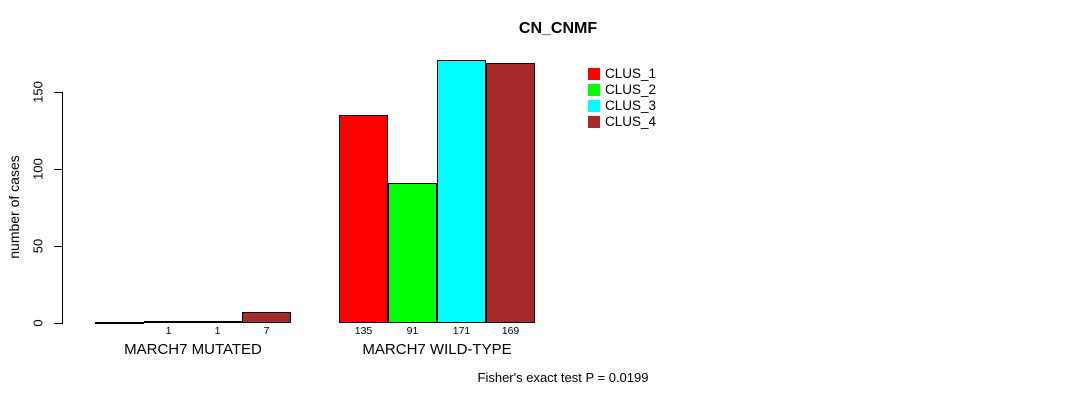 This screenshot has width=1090, height=400. Describe the element at coordinates (437, 349) in the screenshot. I see `x-category-label: MARCH7 WILD-TYPE` at that location.